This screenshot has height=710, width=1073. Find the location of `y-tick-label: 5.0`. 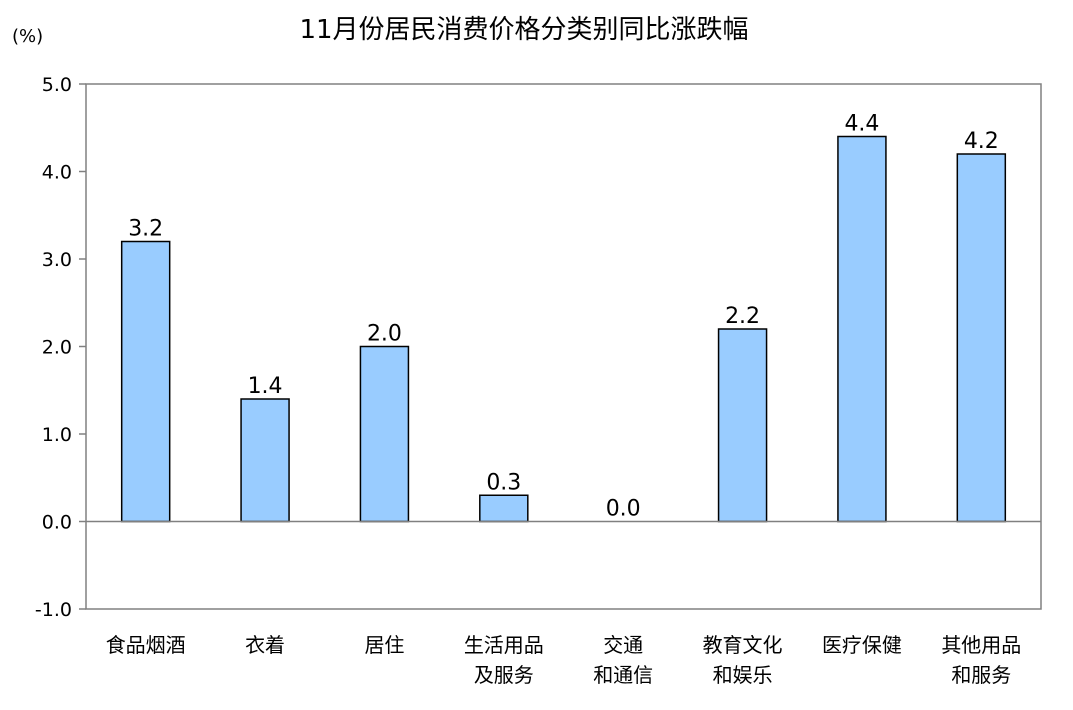

y-tick-label: 5.0 is located at coordinates (57, 85).